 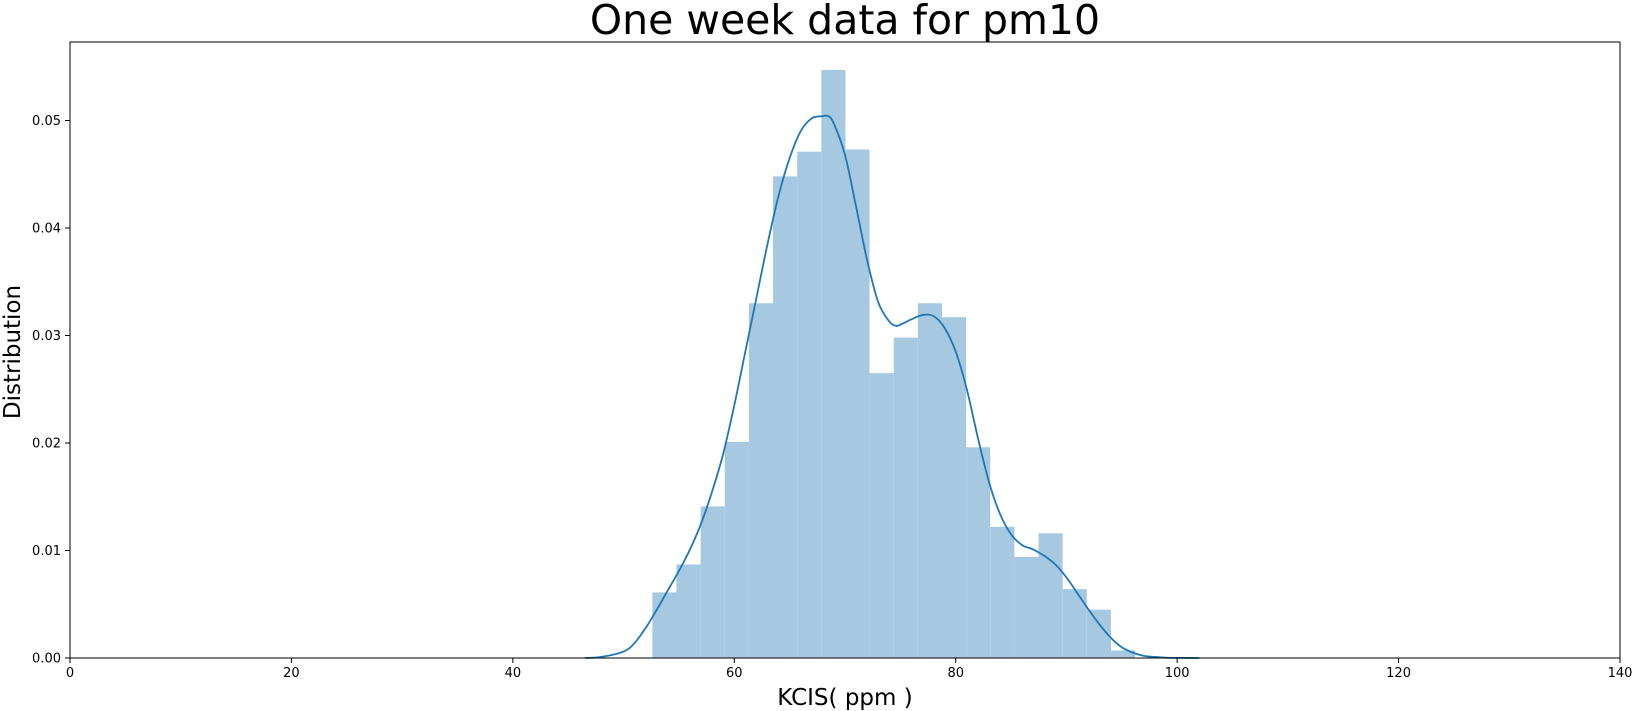 What do you see at coordinates (955, 673) in the screenshot?
I see `x-tick-label: 80` at bounding box center [955, 673].